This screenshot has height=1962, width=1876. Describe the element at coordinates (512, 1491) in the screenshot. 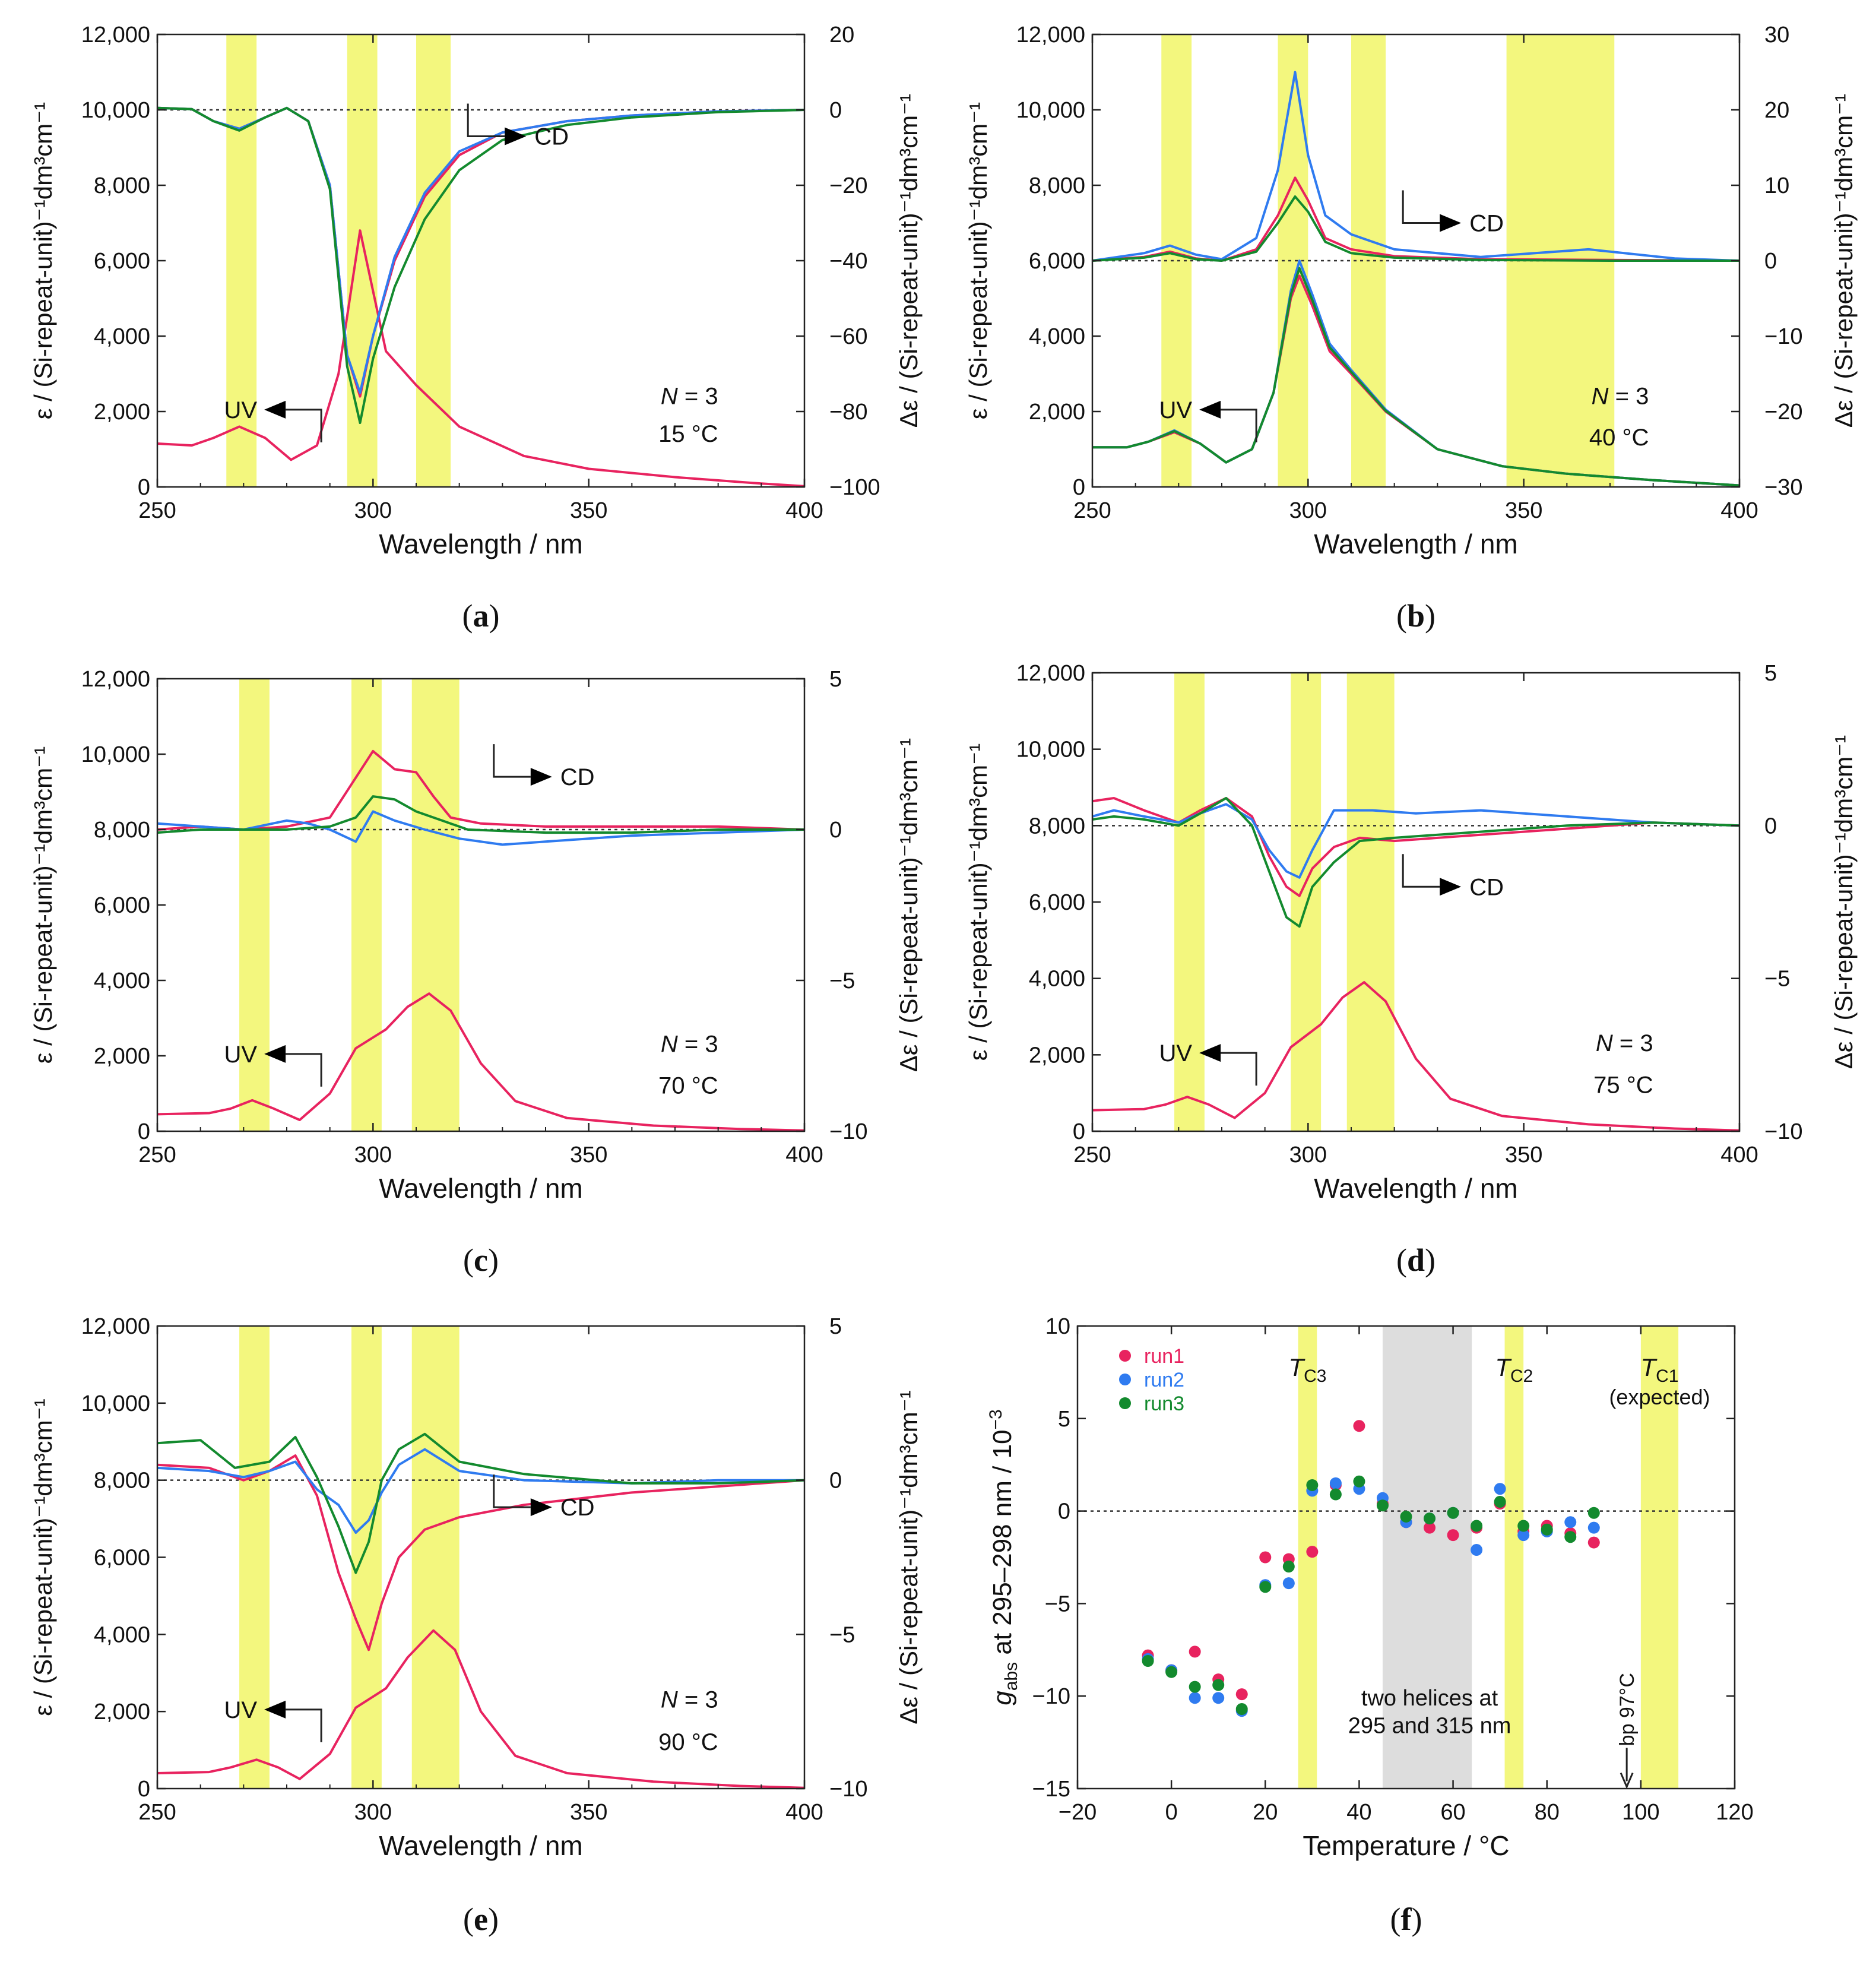

I see `cd-arrow` at that location.